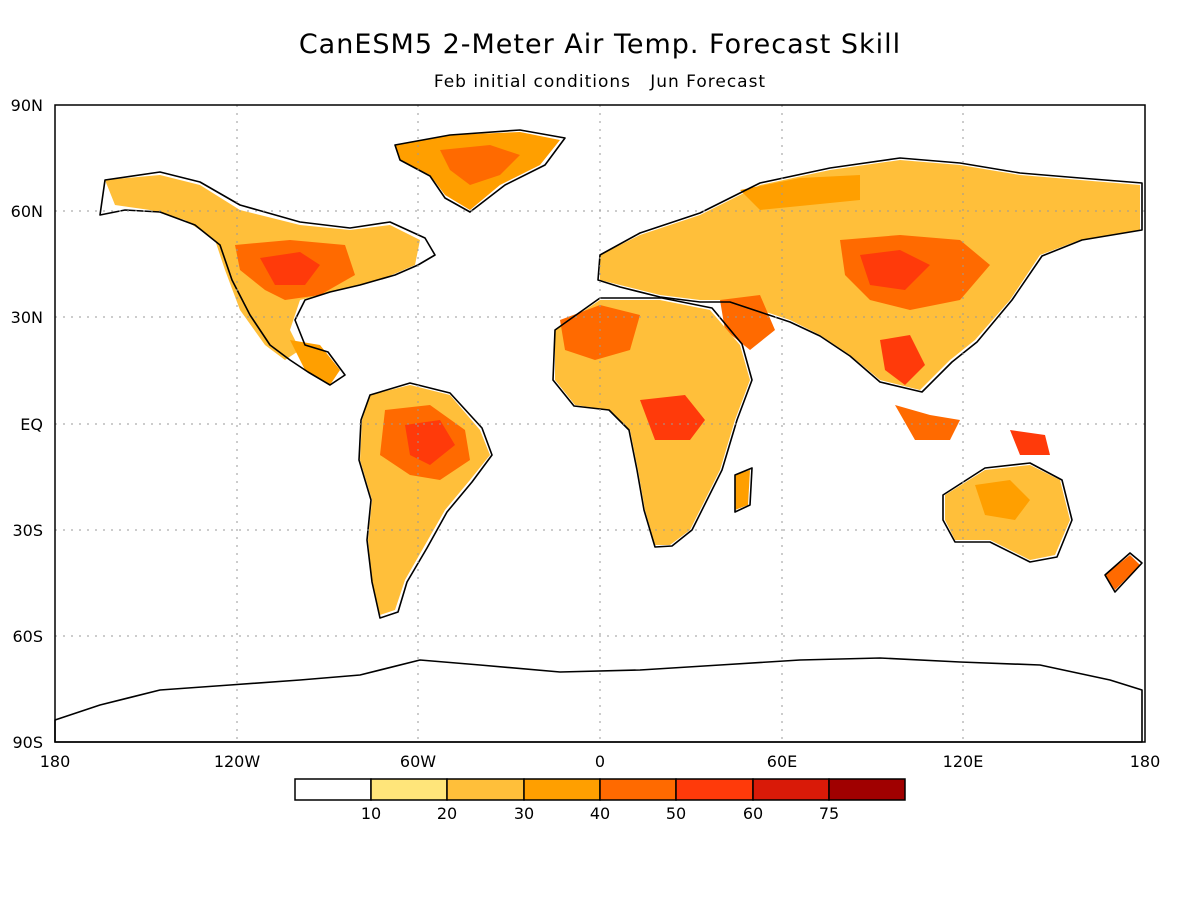 The height and width of the screenshot is (900, 1200). I want to click on skill-region-amazon-core, so click(430, 442).